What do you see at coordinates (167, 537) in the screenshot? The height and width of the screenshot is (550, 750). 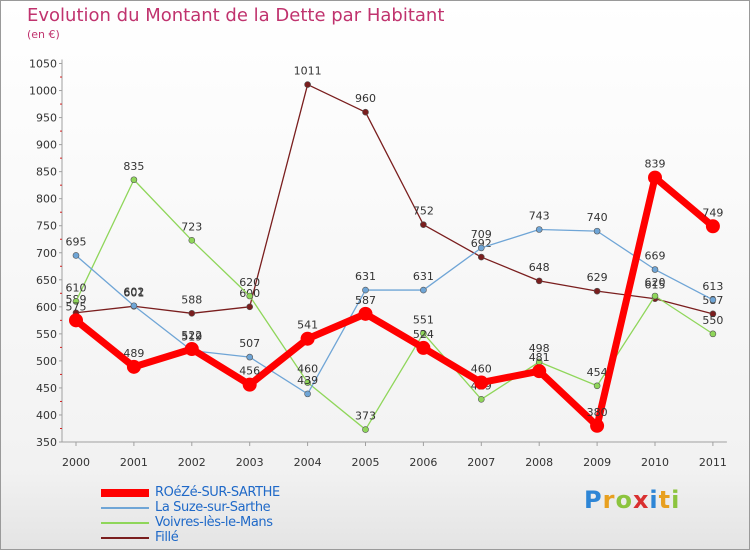 I see `legend-label: Fillé` at bounding box center [167, 537].